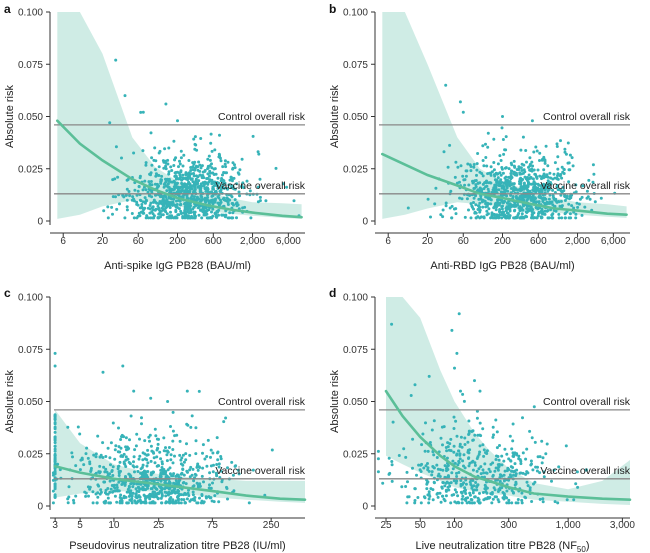 The height and width of the screenshot is (553, 650). I want to click on y-tick-label: 0.100, so click(355, 298).